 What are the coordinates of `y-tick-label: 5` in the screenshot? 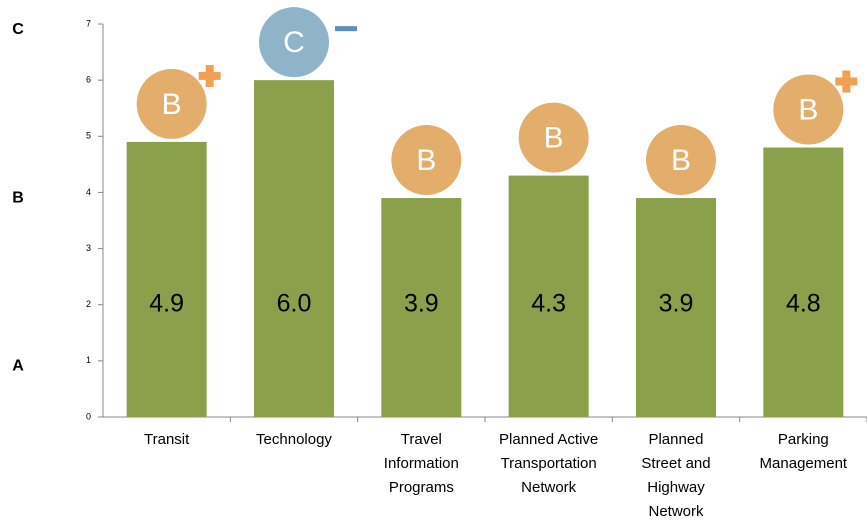 It's located at (88, 136).